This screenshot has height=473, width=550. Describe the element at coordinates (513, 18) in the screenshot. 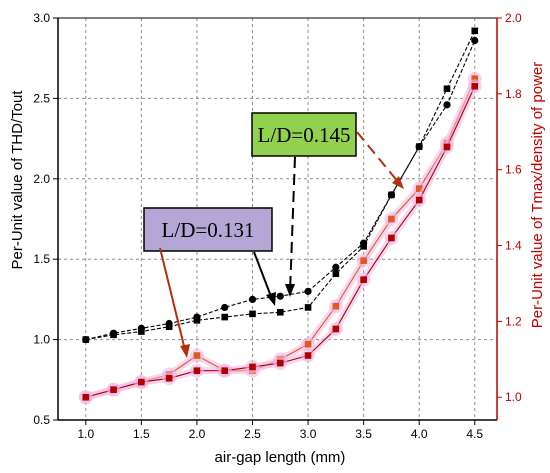

I see `right-y-tick-label: 2.0` at that location.